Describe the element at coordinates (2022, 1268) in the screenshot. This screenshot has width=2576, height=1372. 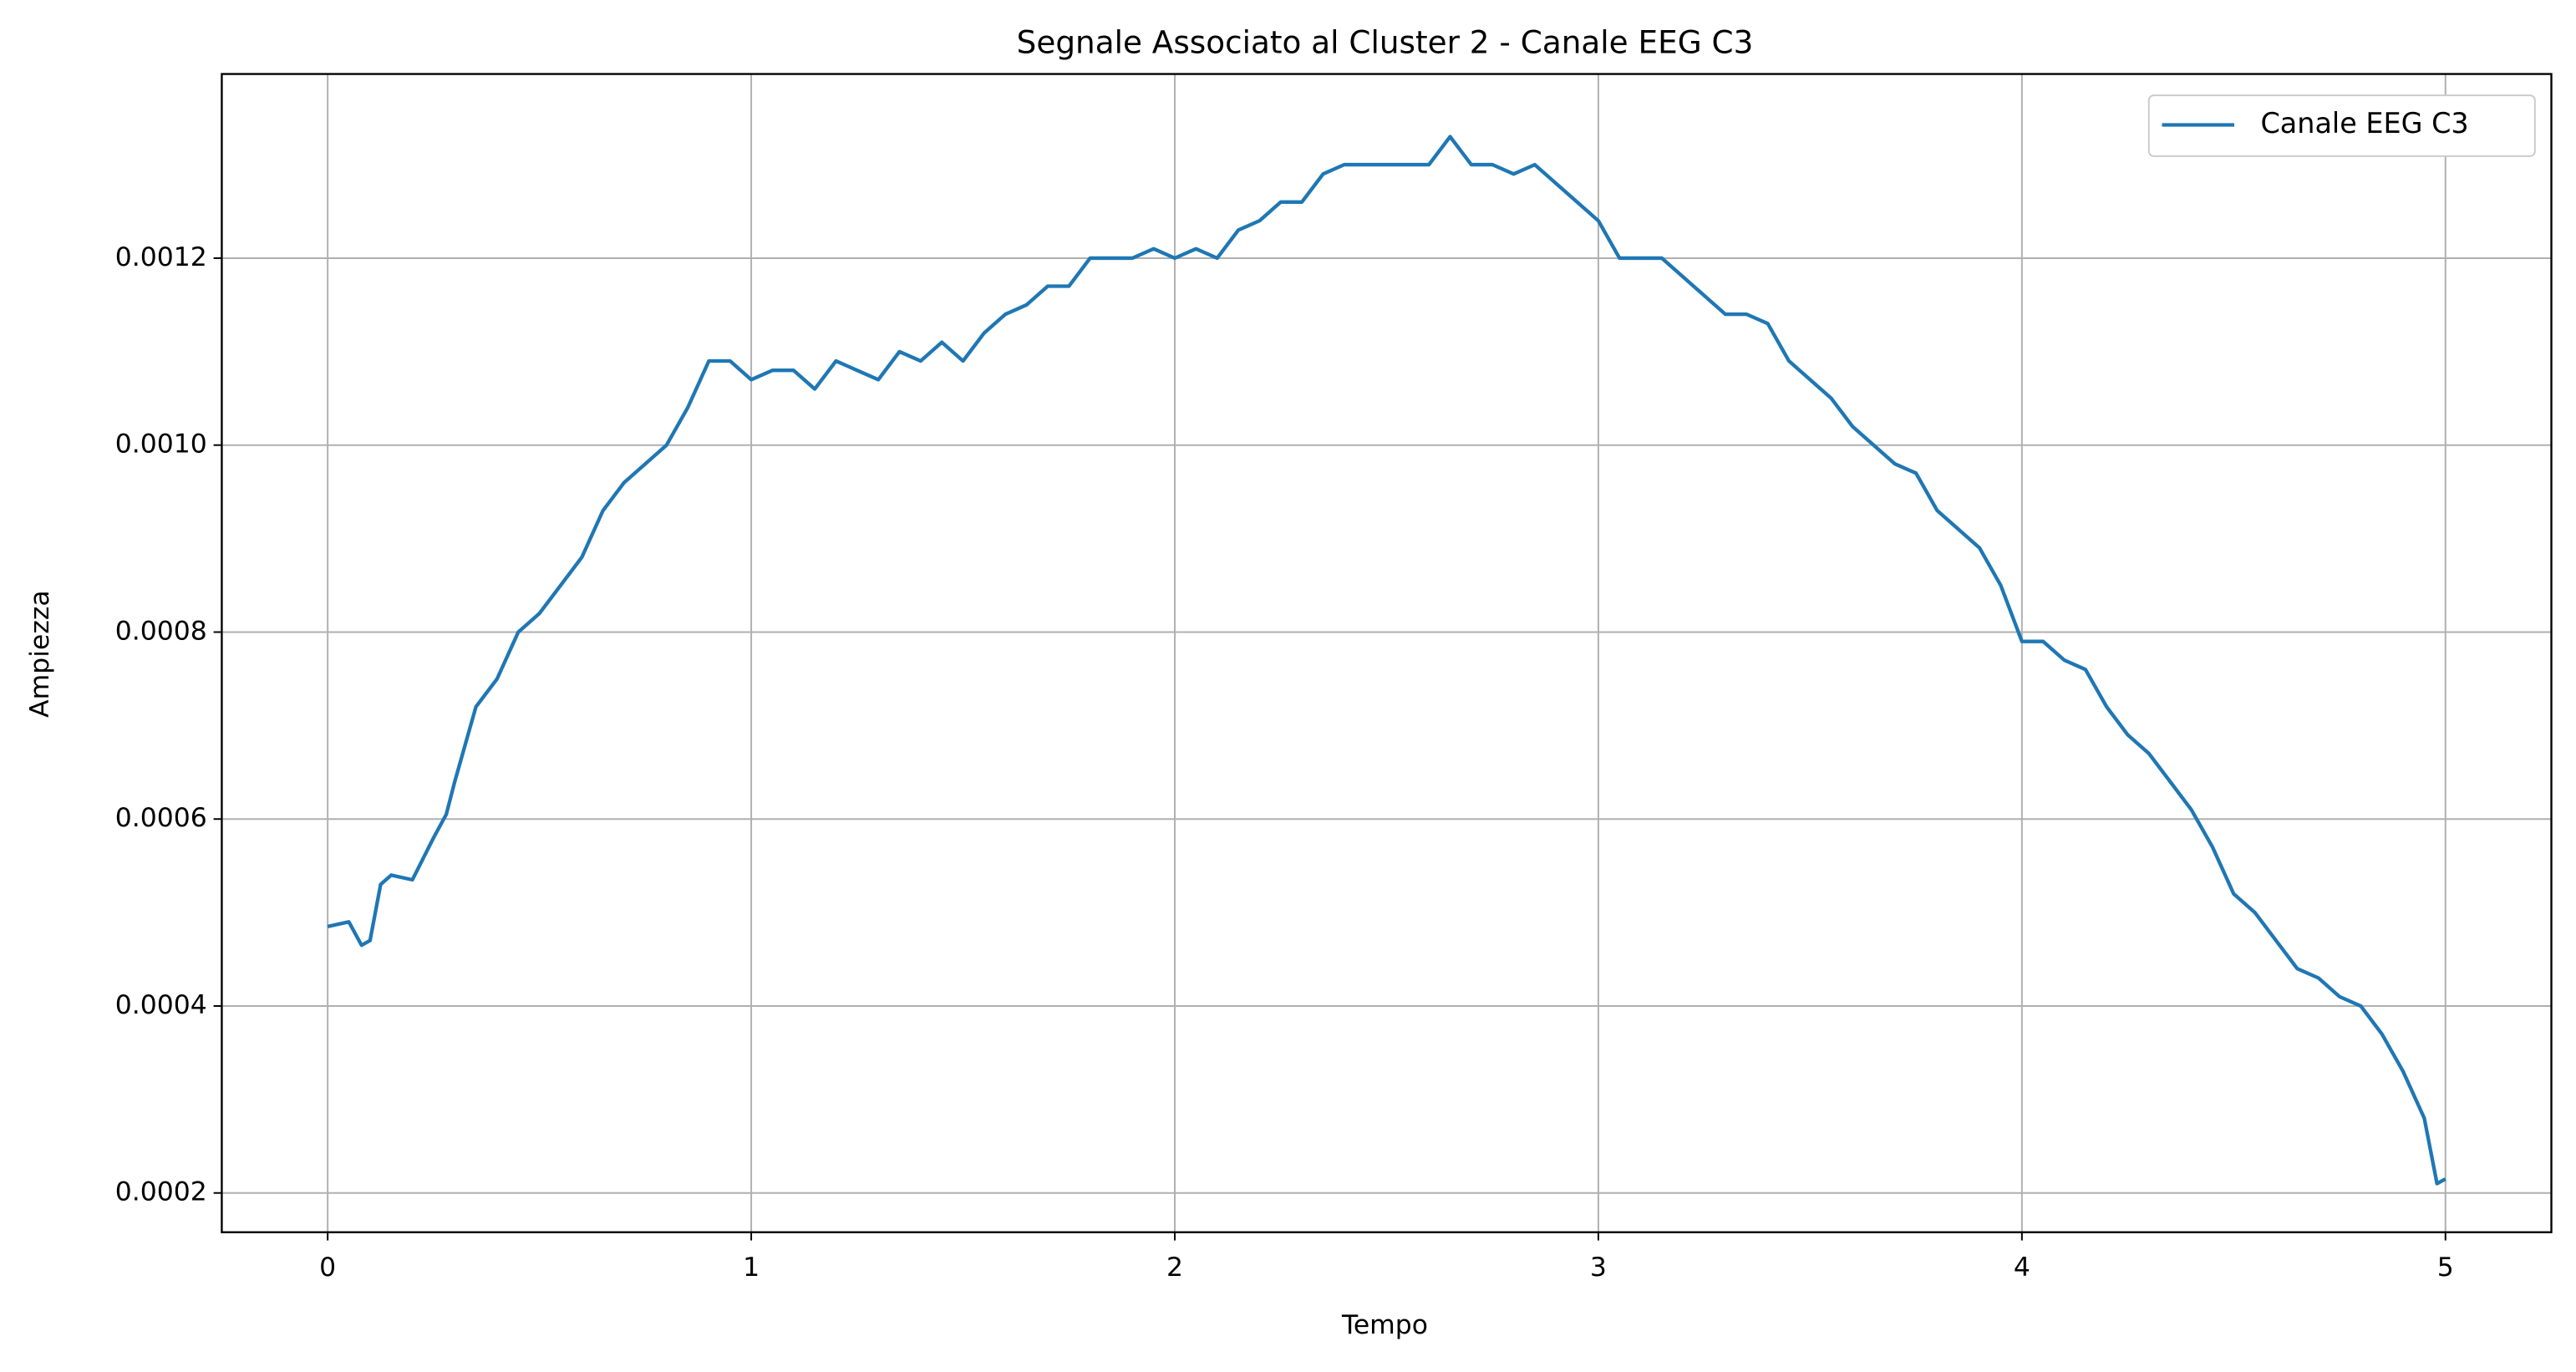
I see `x-tick-label: 4` at that location.